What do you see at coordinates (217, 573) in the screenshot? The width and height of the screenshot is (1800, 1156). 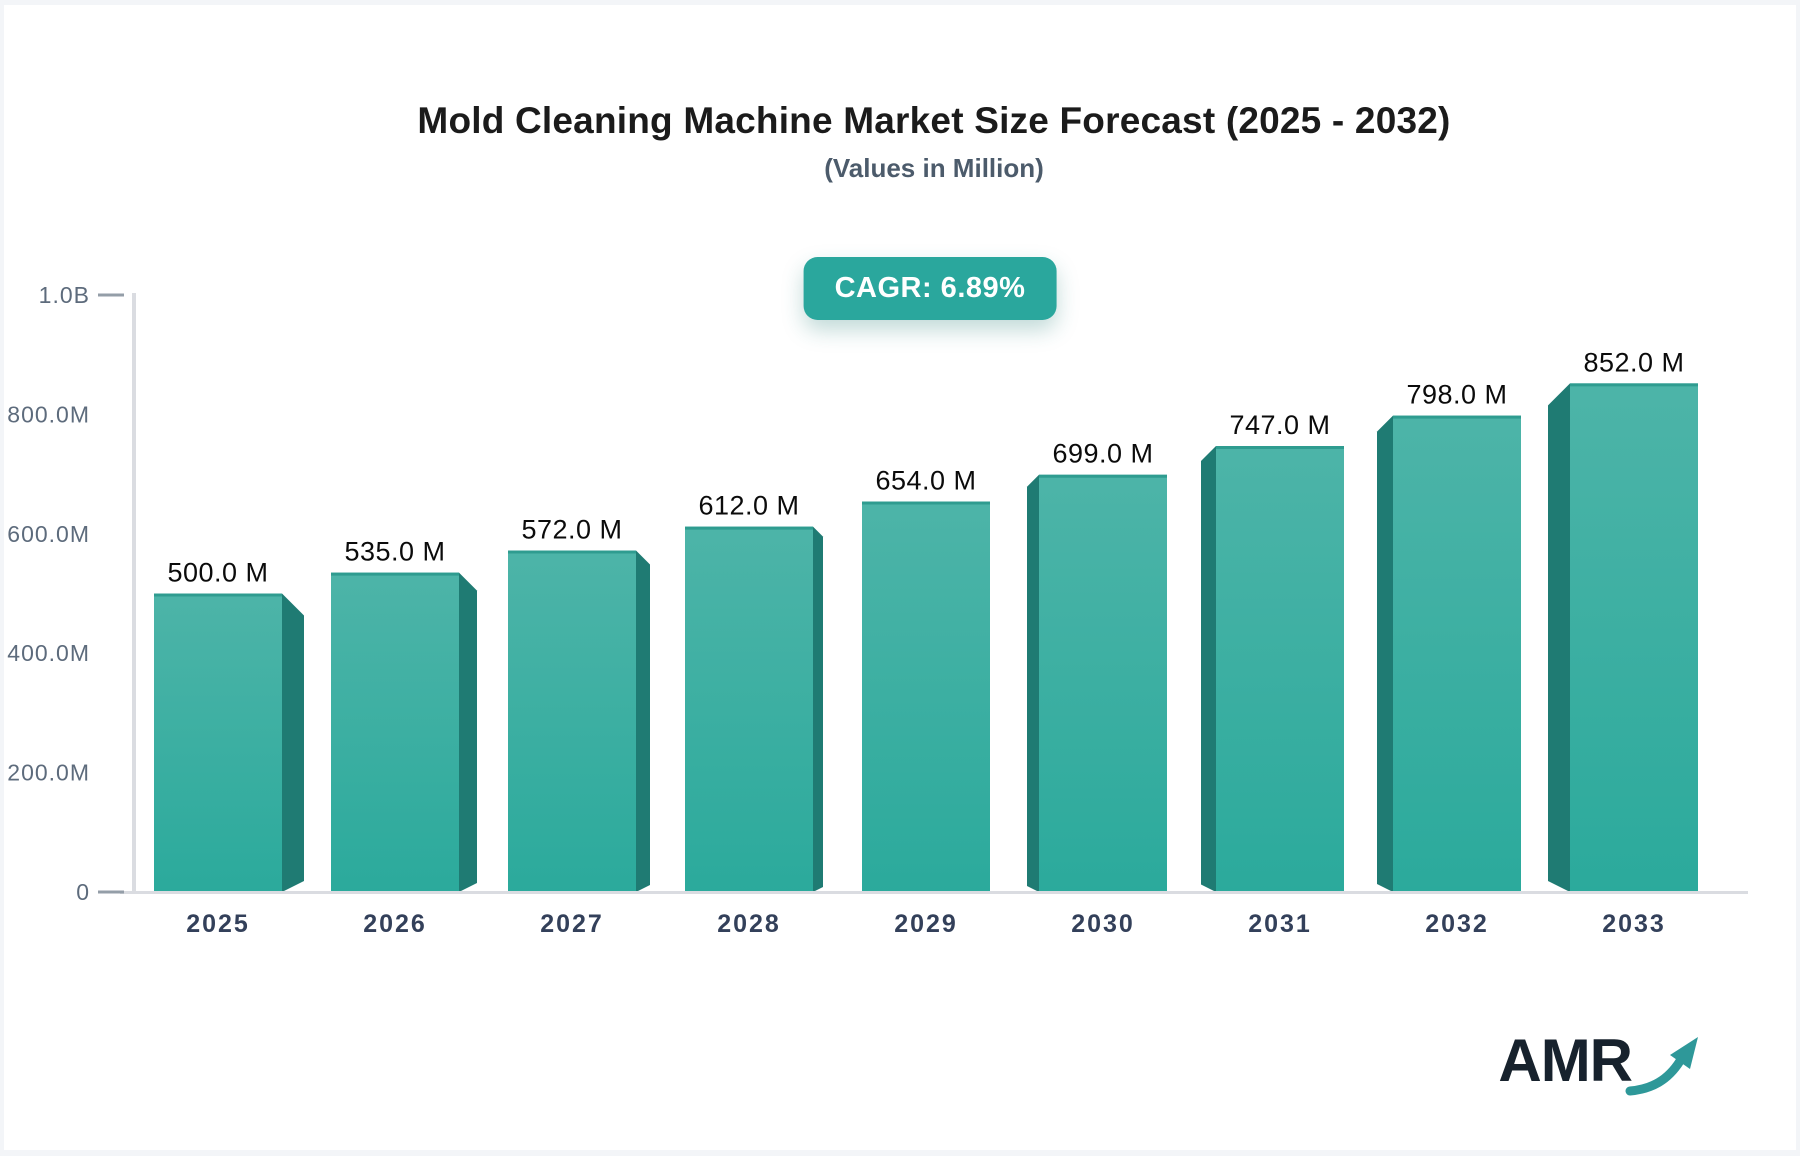 I see `bar-value-label: 500.0 M` at bounding box center [217, 573].